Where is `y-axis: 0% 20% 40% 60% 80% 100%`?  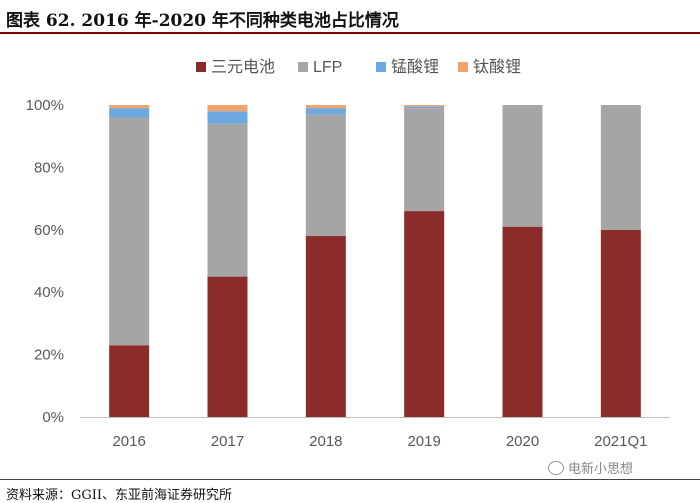
y-axis: 0% 20% 40% 60% 80% 100% is located at coordinates (45, 261).